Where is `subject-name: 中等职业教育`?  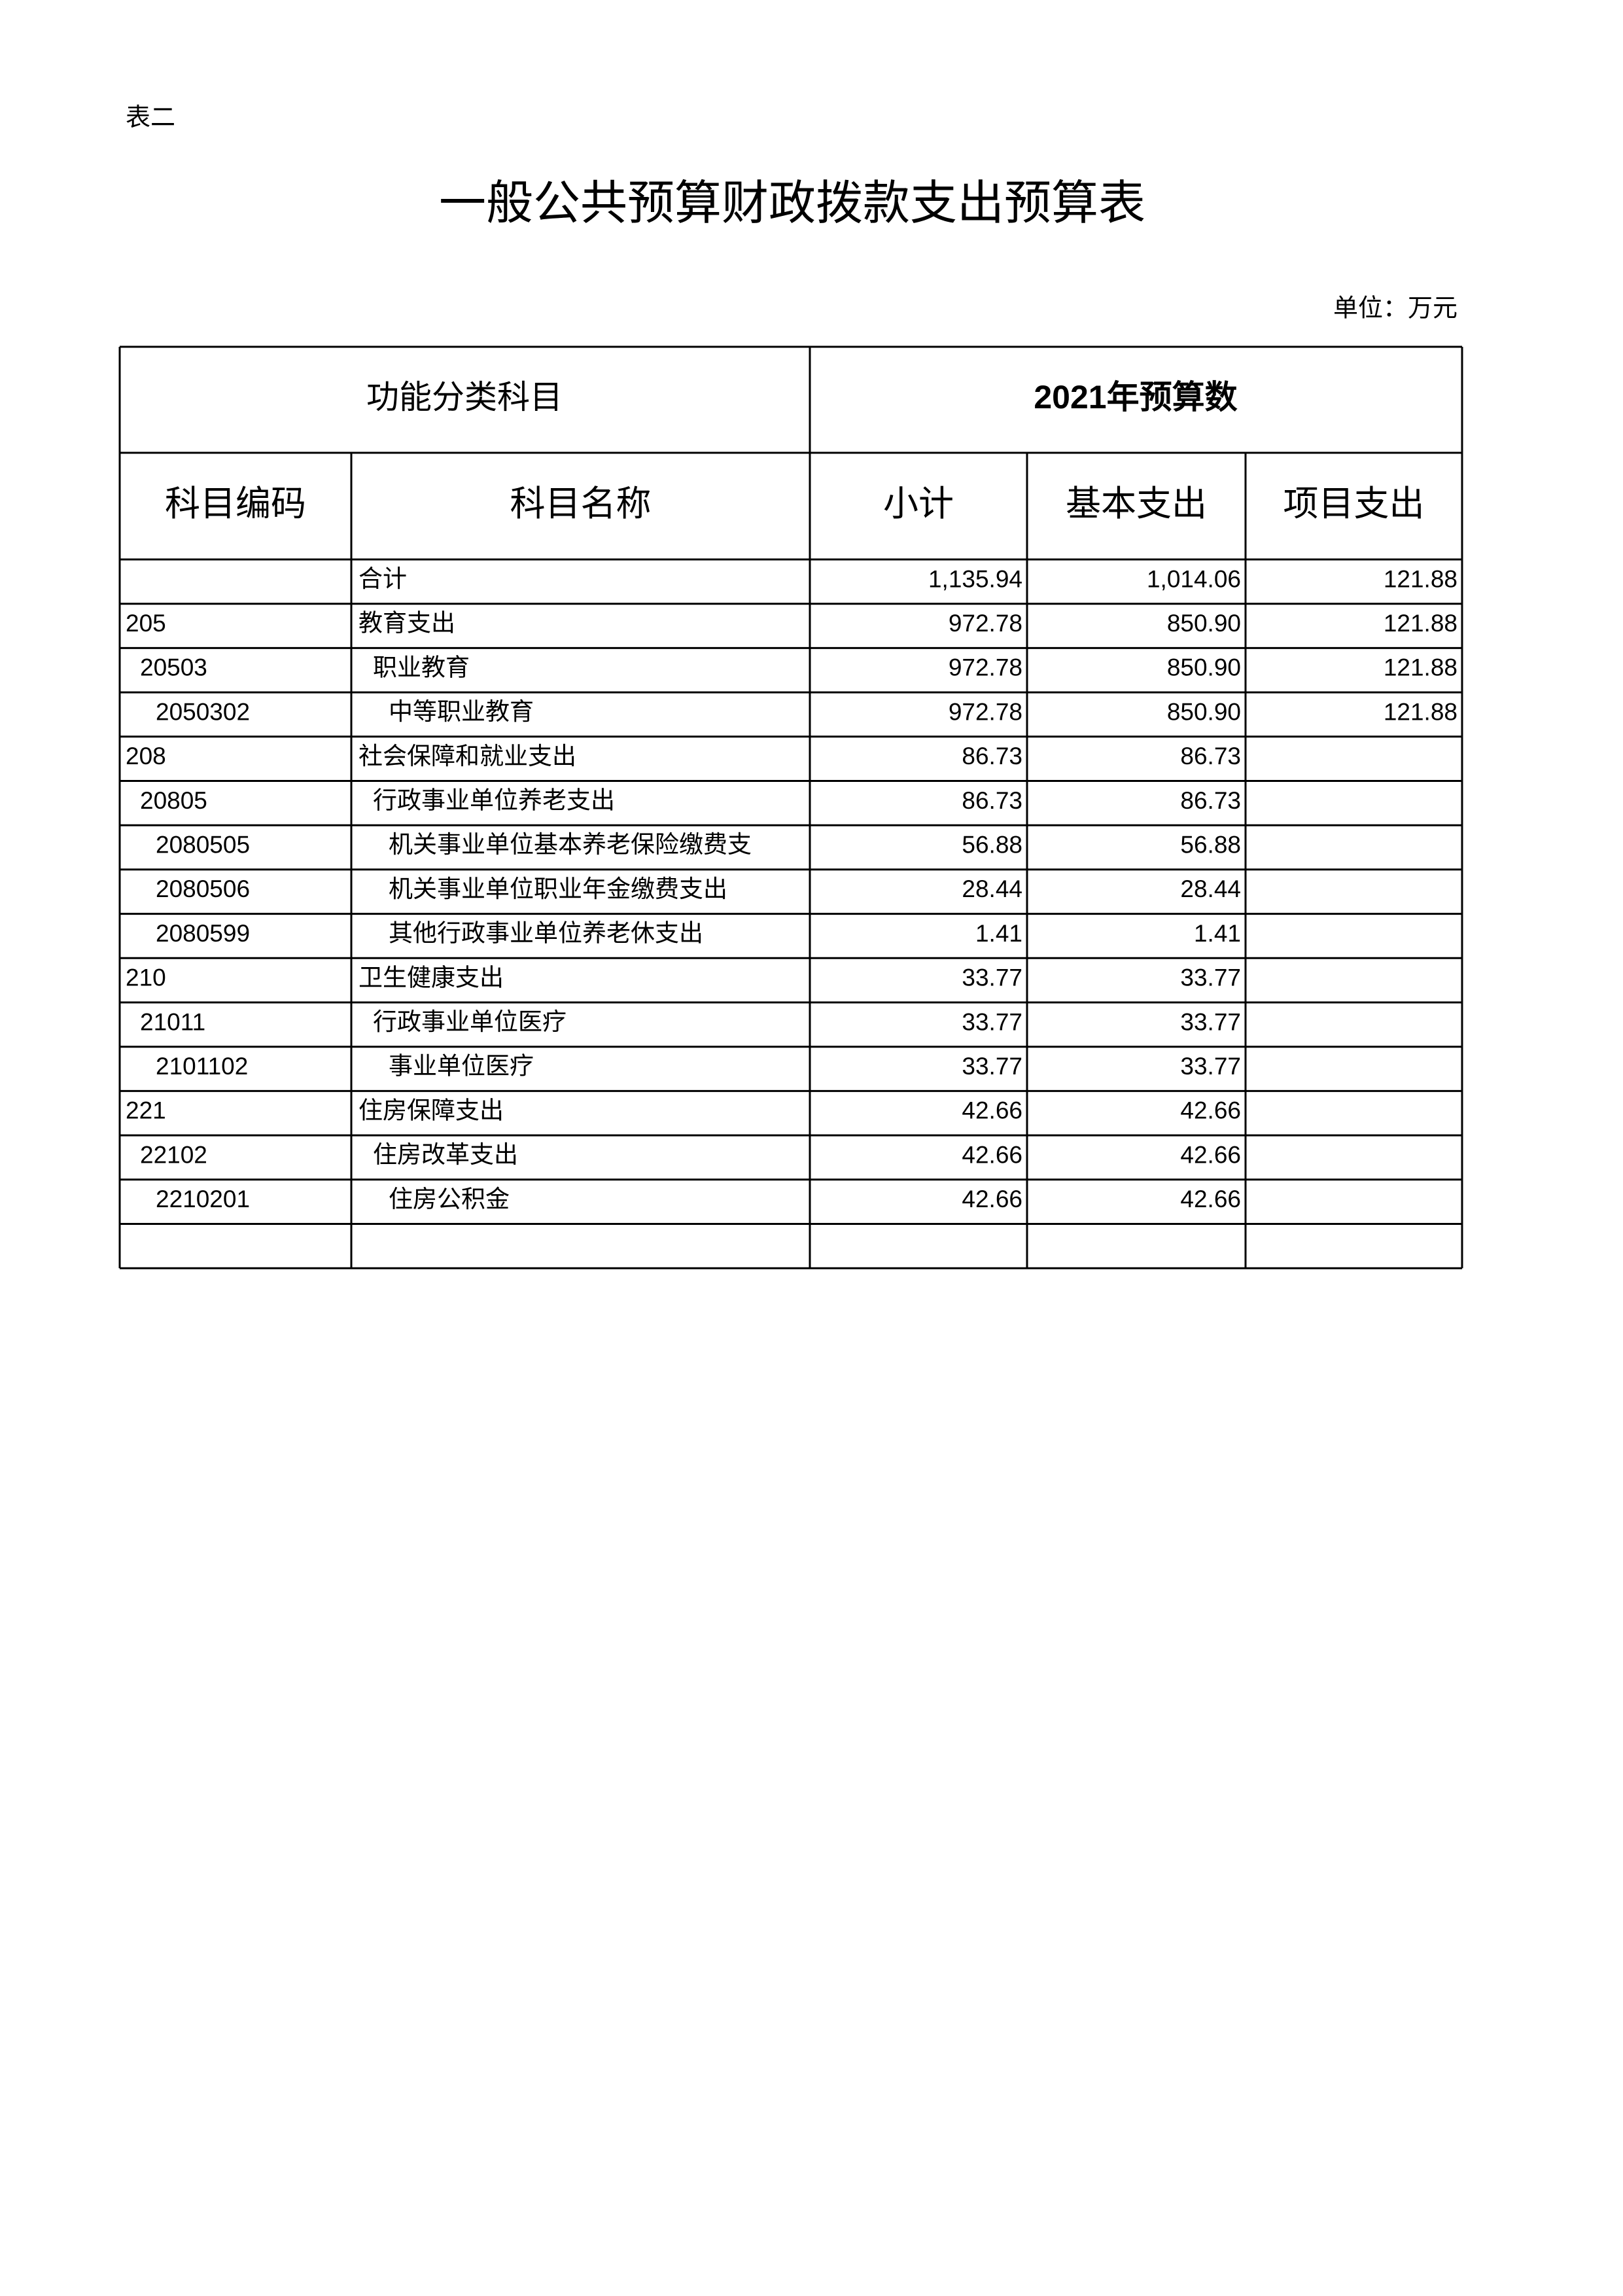 subject-name: 中等职业教育 is located at coordinates (462, 712).